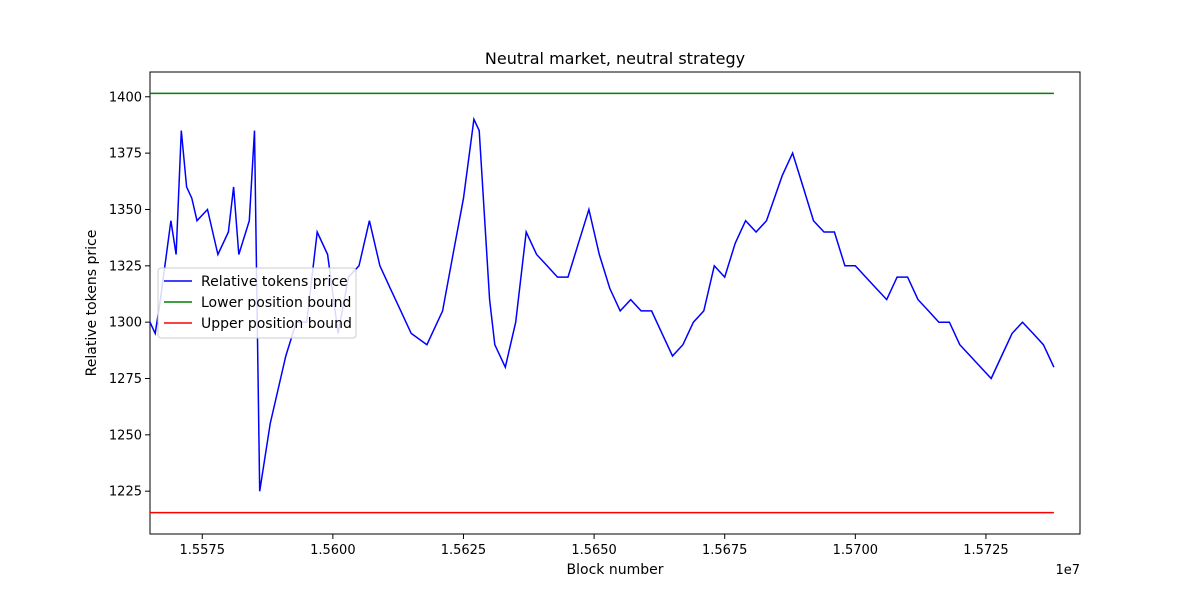 The height and width of the screenshot is (600, 1200). What do you see at coordinates (725, 550) in the screenshot?
I see `x-tick-label: 1.5675` at bounding box center [725, 550].